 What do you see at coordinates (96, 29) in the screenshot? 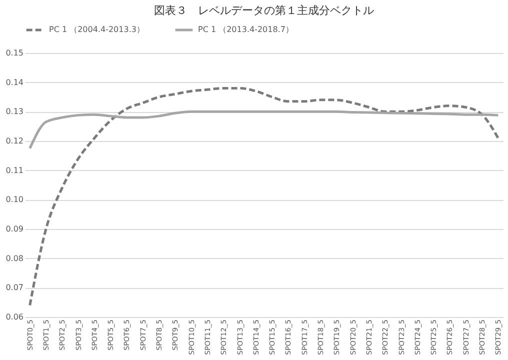
I see `legend-label: PC 1 （2004.4-2013.3）` at bounding box center [96, 29].